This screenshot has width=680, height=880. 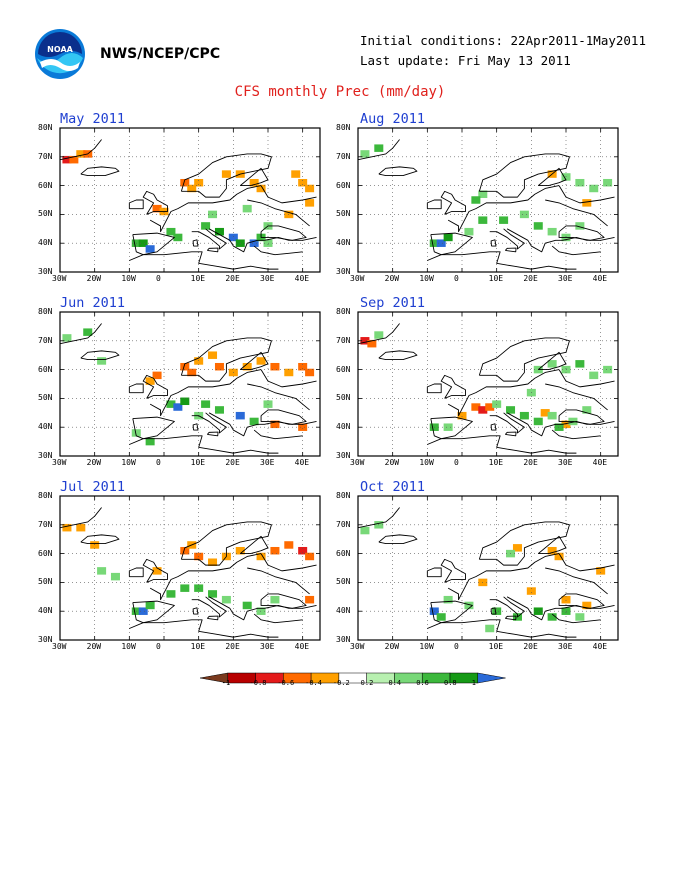 I want to click on colorbar-label: -1, so click(x=226, y=683).